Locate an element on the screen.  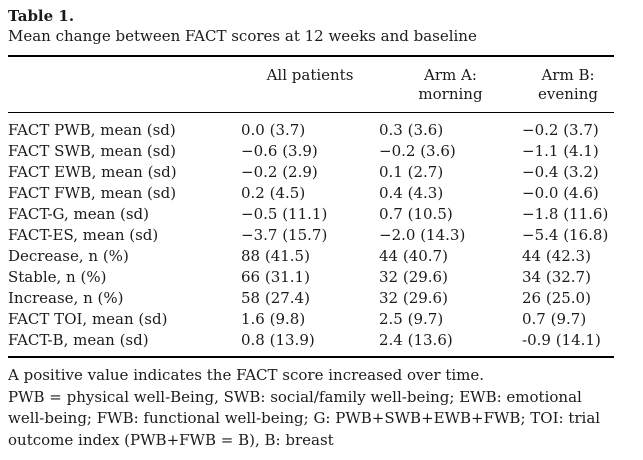
cell-all-patients: 1.6 (9.8) is located at coordinates (273, 319).